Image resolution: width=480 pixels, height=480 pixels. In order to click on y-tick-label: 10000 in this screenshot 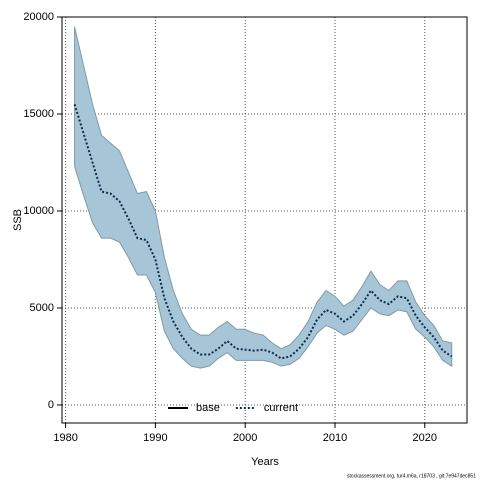, I will do `click(38, 211)`.